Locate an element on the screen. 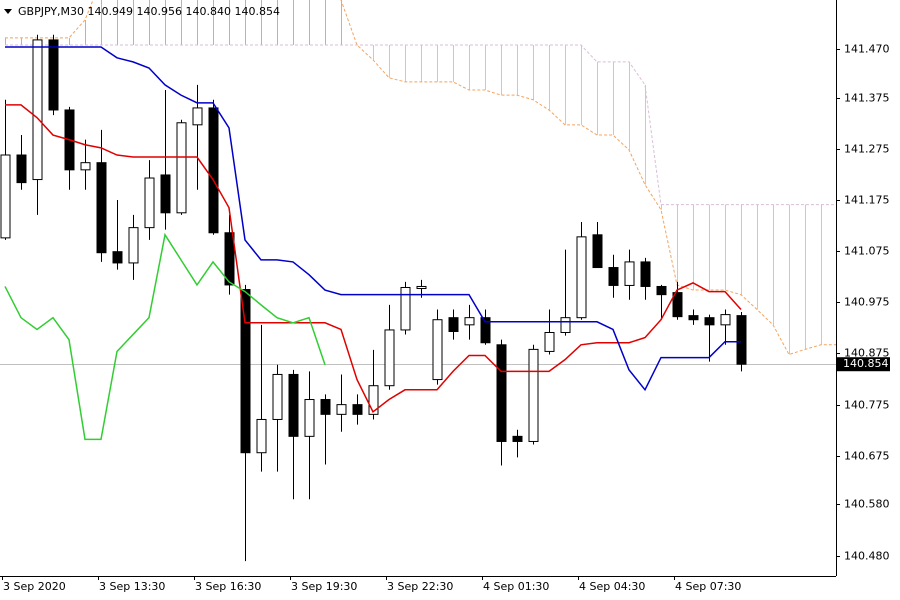  x-tick-label: 3 Sep 16:30 is located at coordinates (228, 586).